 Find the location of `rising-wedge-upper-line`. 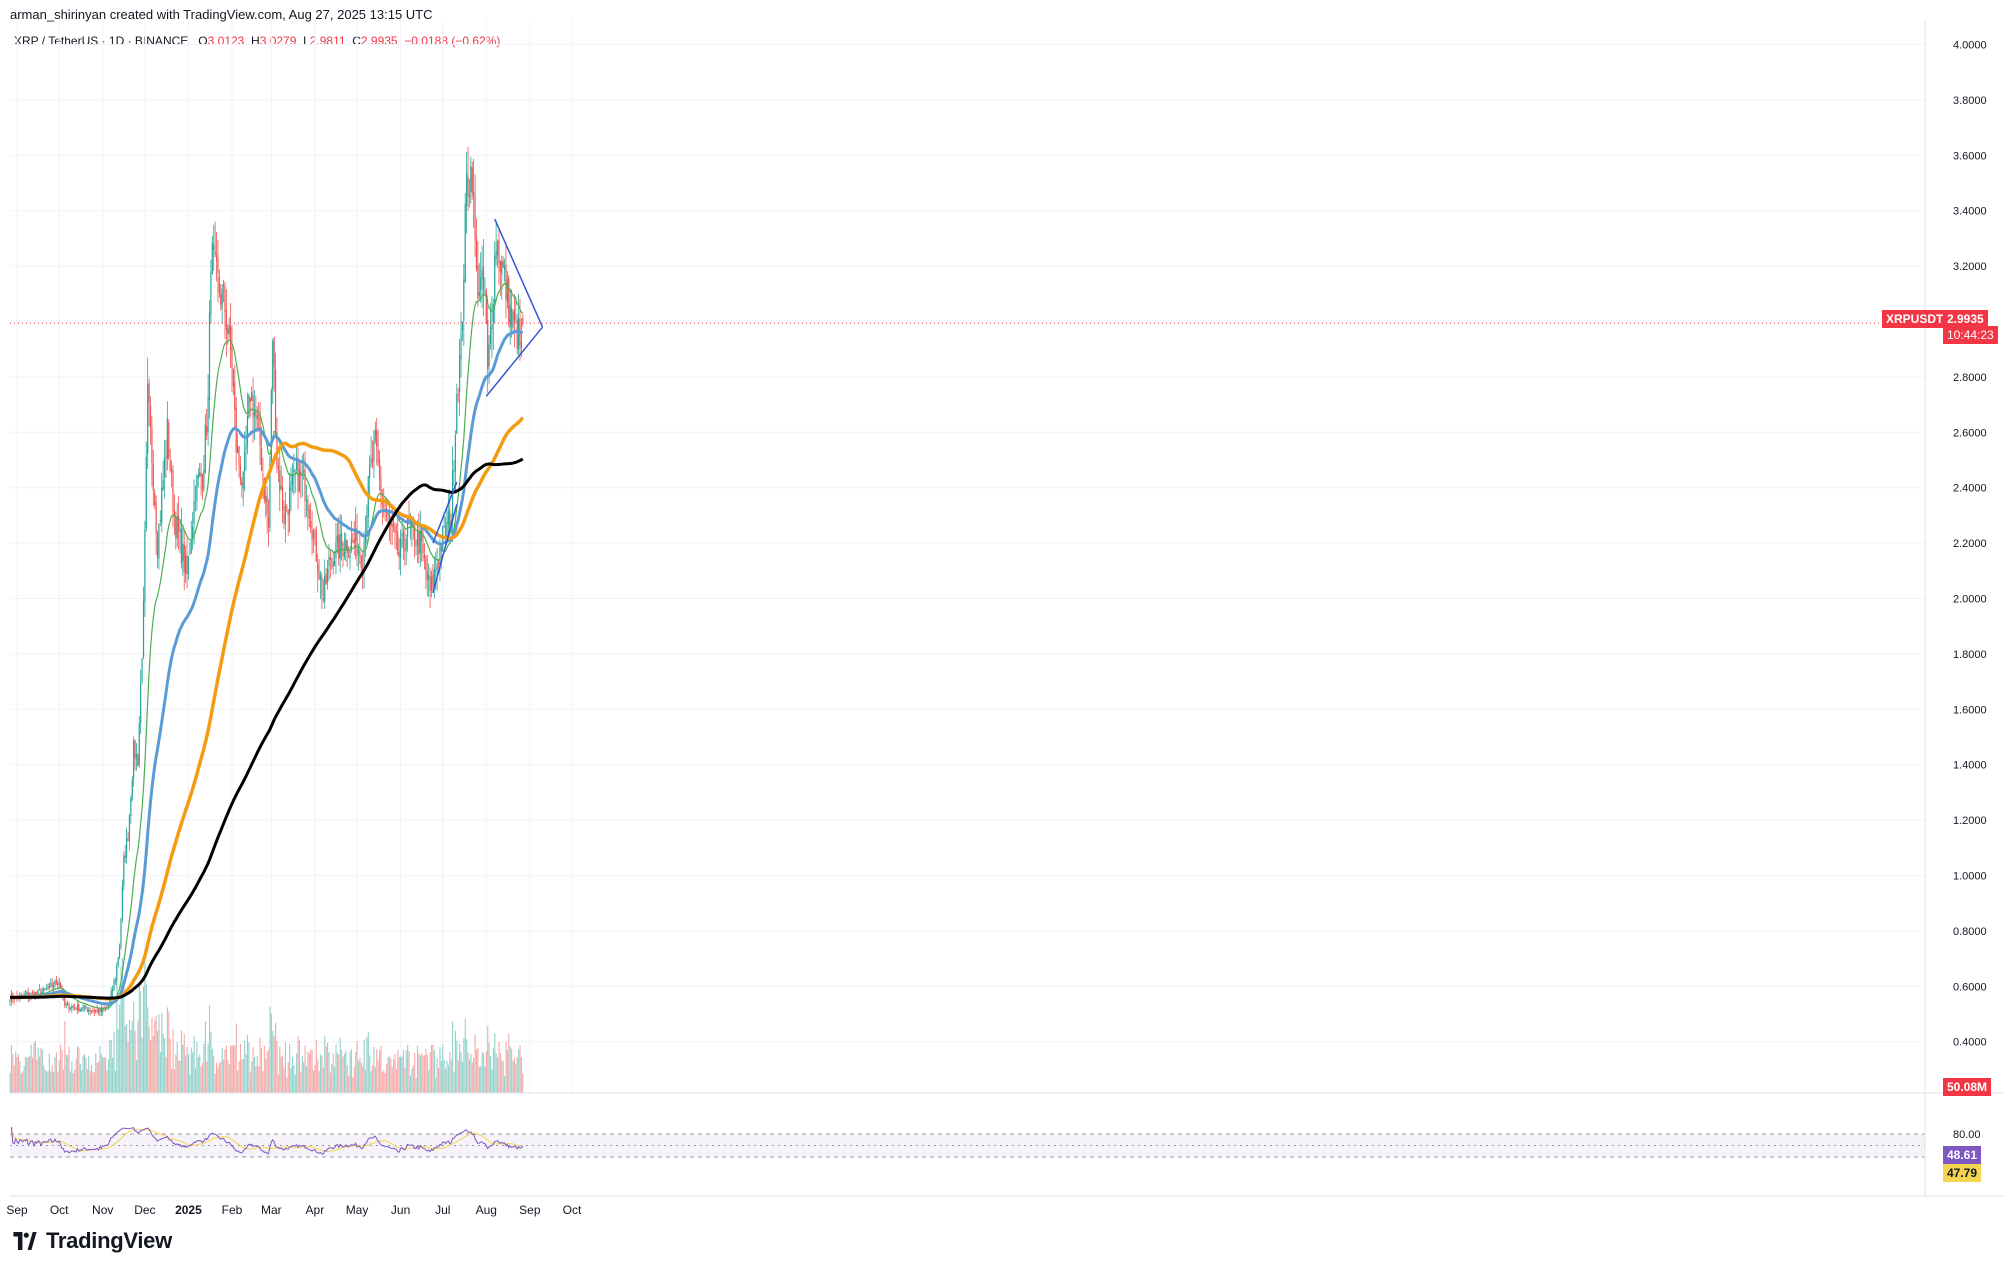

rising-wedge-upper-line is located at coordinates (445, 512).